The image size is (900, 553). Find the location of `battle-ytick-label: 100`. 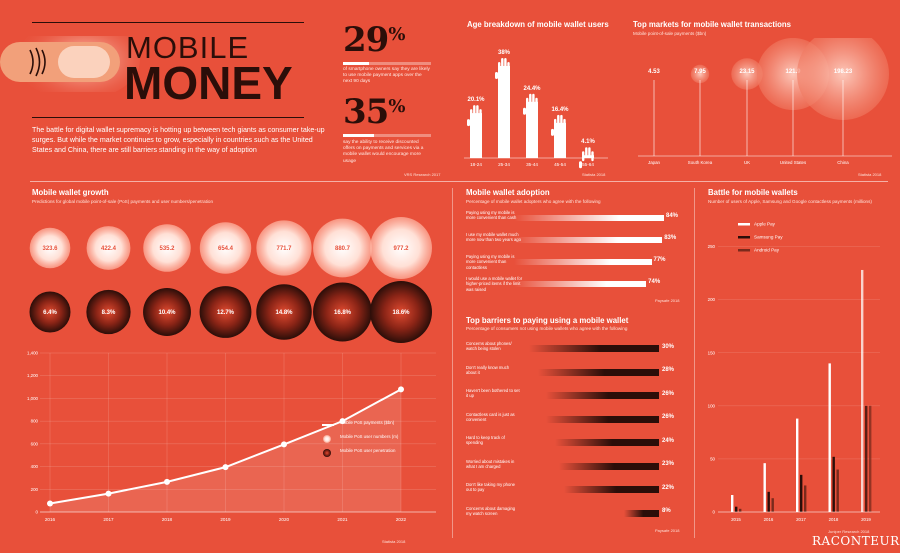

battle-ytick-label: 100 is located at coordinates (712, 405).